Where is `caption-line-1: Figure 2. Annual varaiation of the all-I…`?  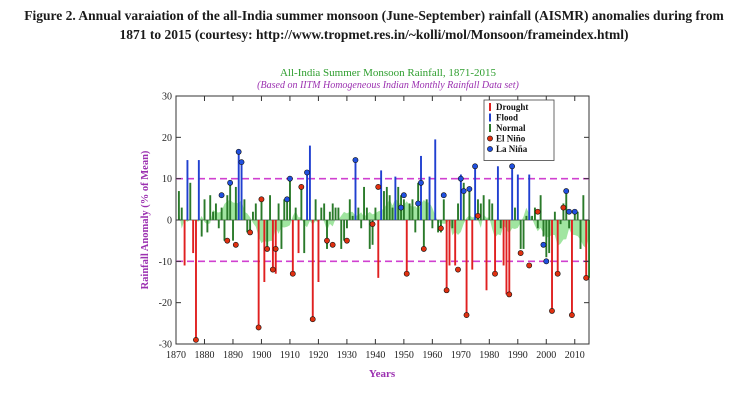
caption-line-1: Figure 2. Annual varaiation of the all-I… is located at coordinates (374, 15).